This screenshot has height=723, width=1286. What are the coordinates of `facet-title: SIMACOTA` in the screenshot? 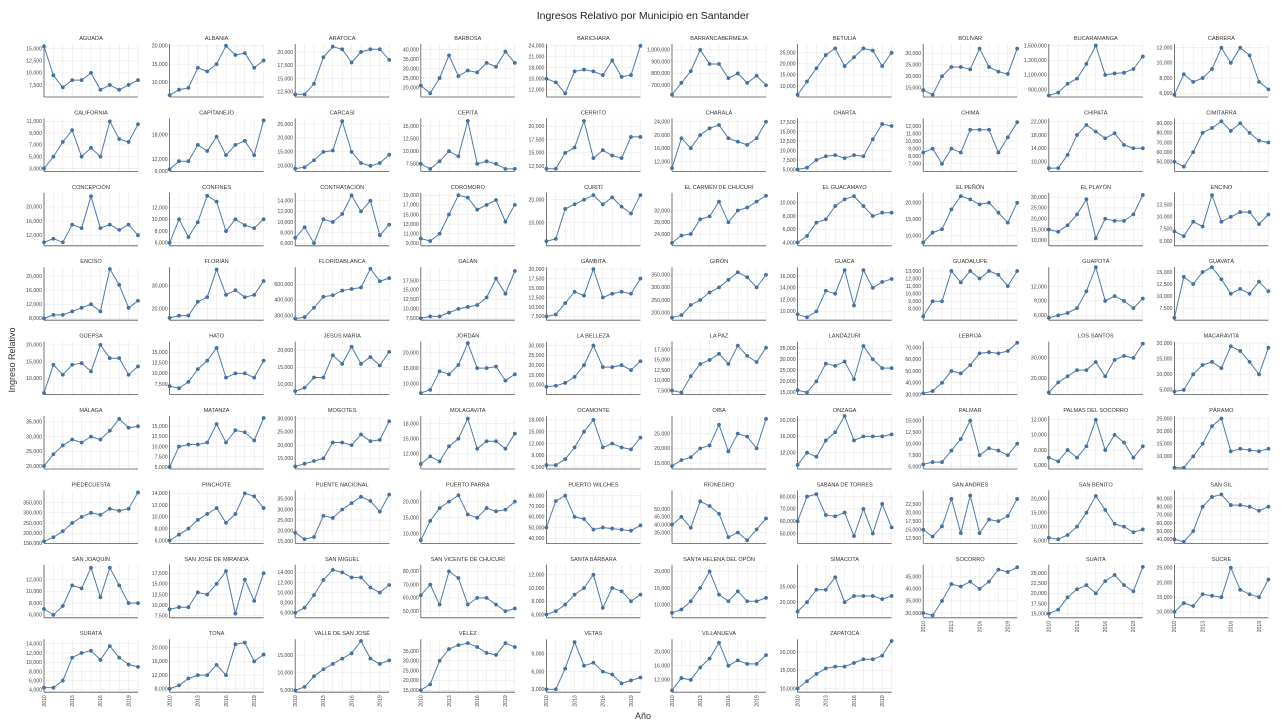 It's located at (844, 560).